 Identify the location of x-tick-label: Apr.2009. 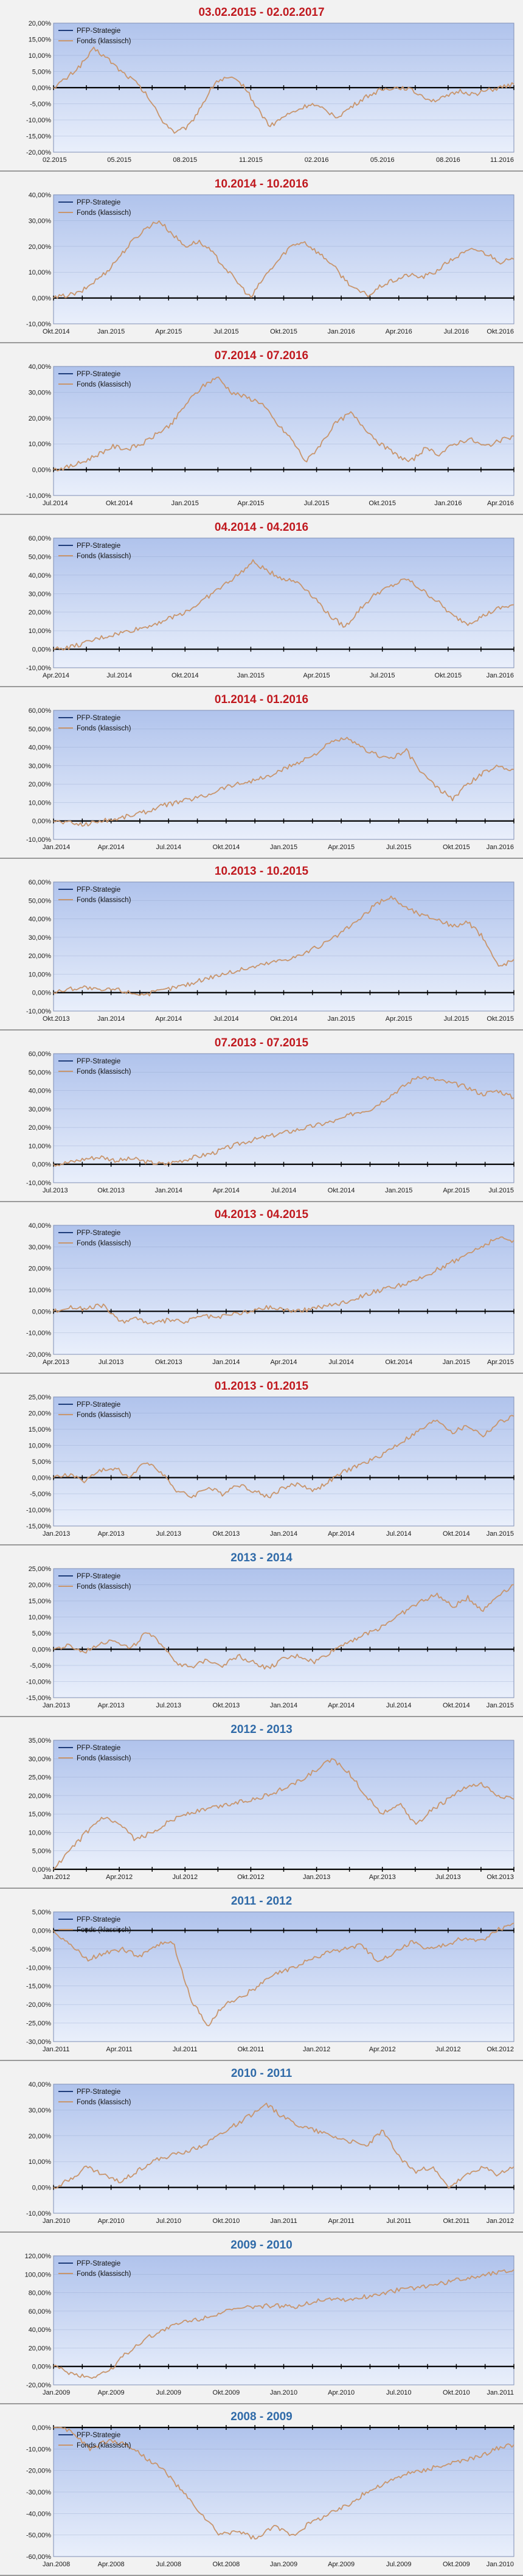
(341, 2565).